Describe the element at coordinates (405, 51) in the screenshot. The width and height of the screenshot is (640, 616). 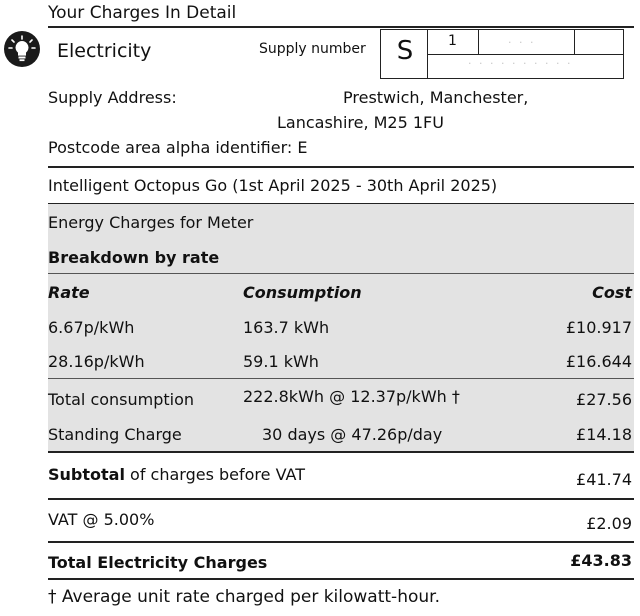
I see `supply-letter: S` at that location.